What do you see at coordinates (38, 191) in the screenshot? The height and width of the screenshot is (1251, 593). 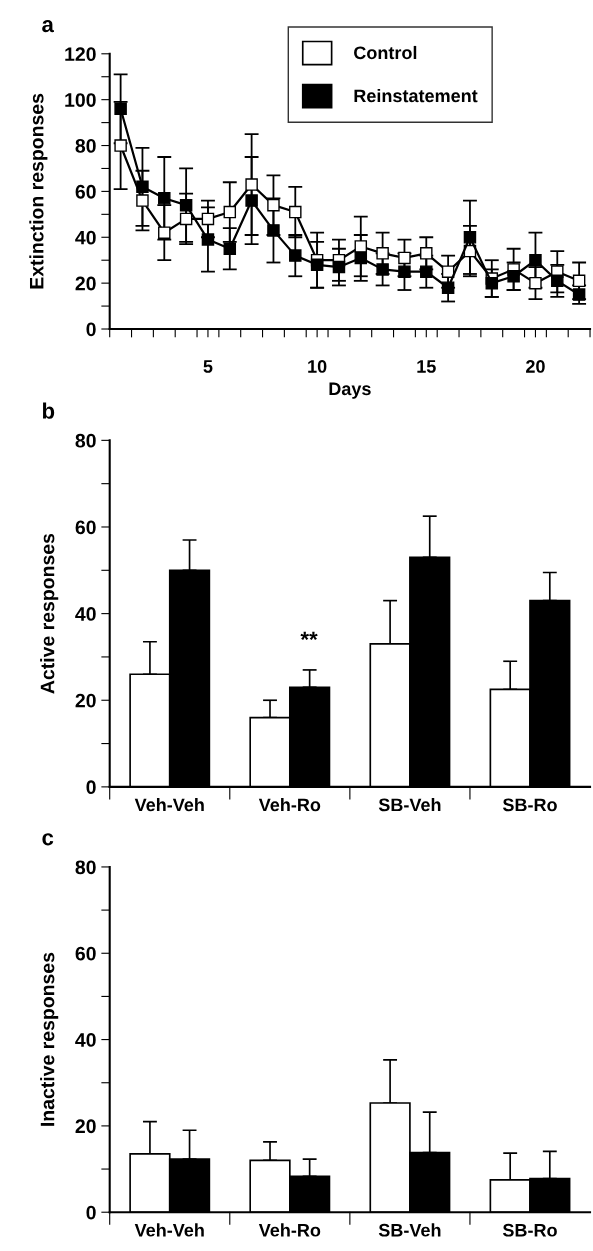 I see `y-axis-title: Extinction responses` at bounding box center [38, 191].